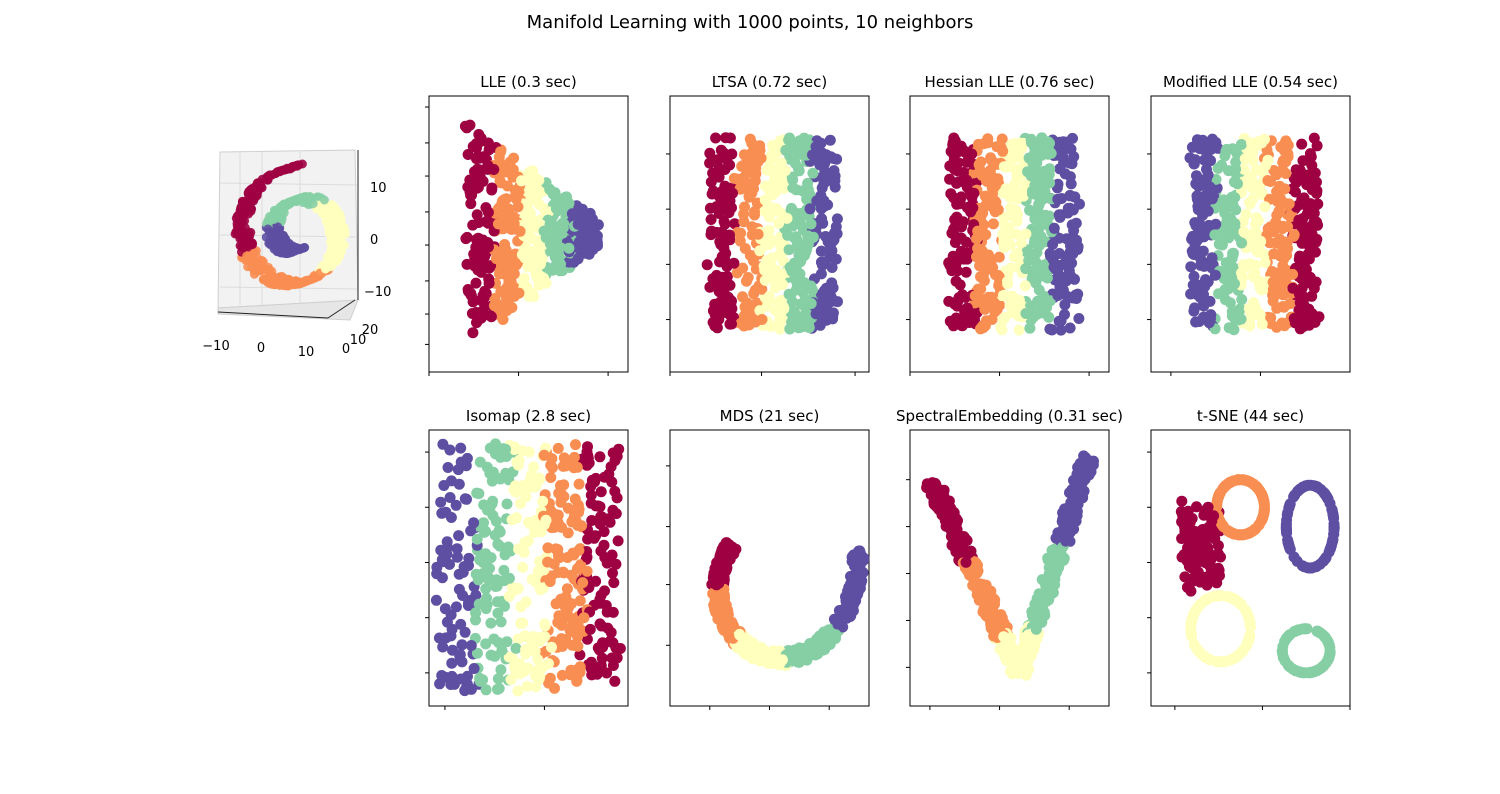 The width and height of the screenshot is (1500, 794). I want to click on scatter-points, so click(528, 567).